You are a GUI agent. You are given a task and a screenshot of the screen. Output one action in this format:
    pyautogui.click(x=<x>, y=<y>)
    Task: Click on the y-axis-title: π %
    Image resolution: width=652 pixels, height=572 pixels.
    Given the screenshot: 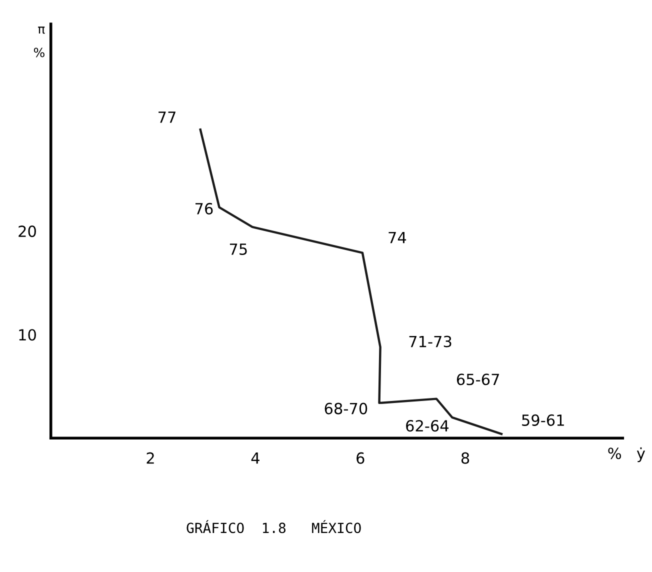 What is the action you would take?
    pyautogui.click(x=39, y=42)
    